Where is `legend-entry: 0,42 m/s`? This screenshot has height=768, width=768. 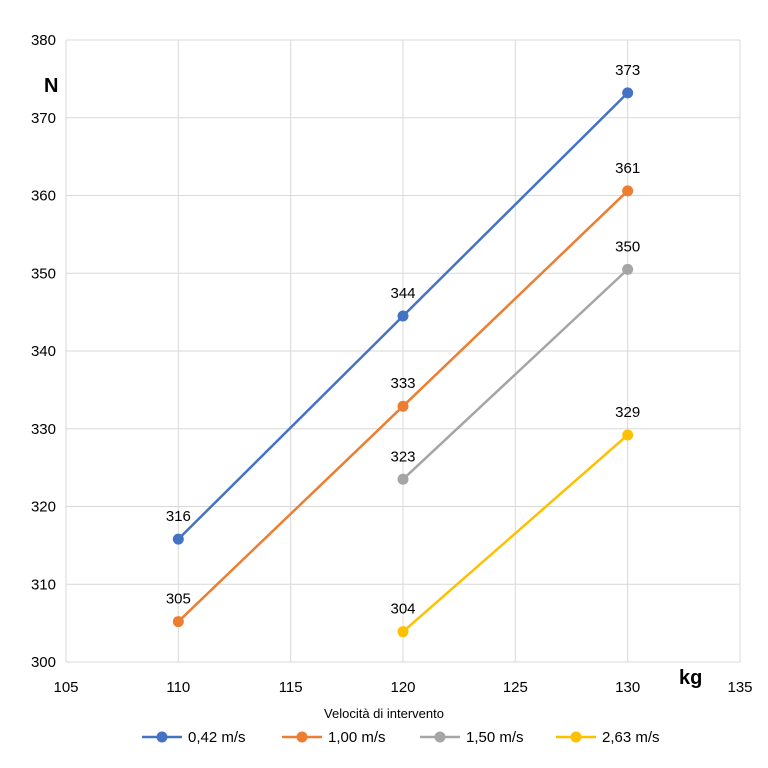
legend-entry: 0,42 m/s is located at coordinates (217, 737).